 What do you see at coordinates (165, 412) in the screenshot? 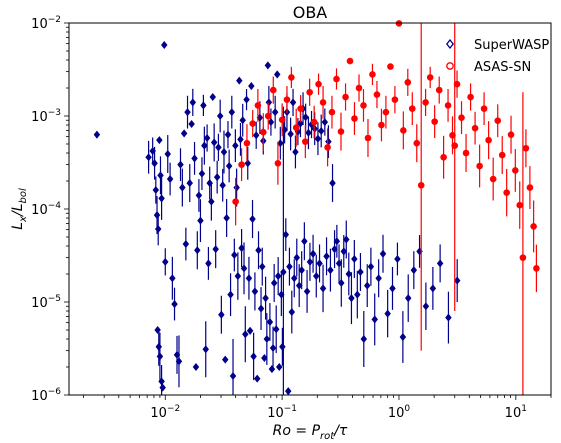
I see `x-tick-label: 10−2` at bounding box center [165, 412].